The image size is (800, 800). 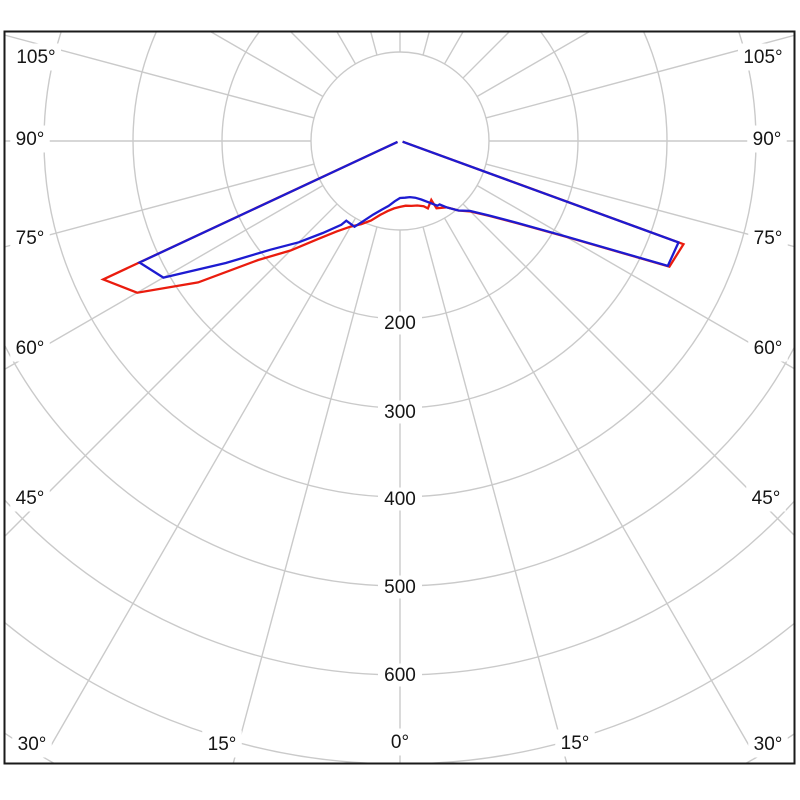 I want to click on radial-label-2: 400, so click(x=400, y=499).